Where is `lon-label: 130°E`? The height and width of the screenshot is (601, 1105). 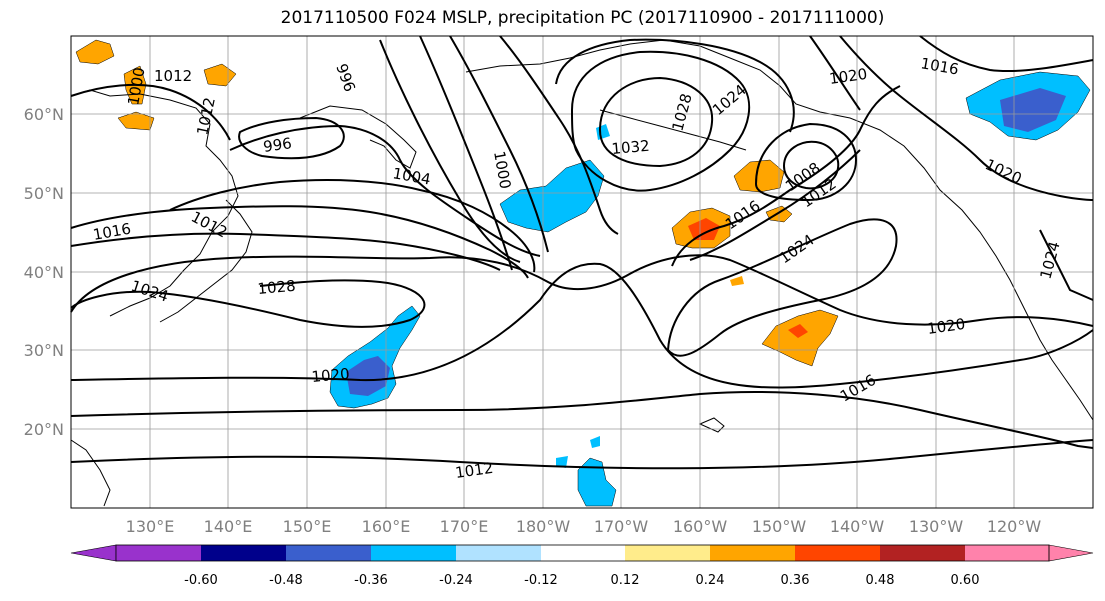 lon-label: 130°E is located at coordinates (150, 526).